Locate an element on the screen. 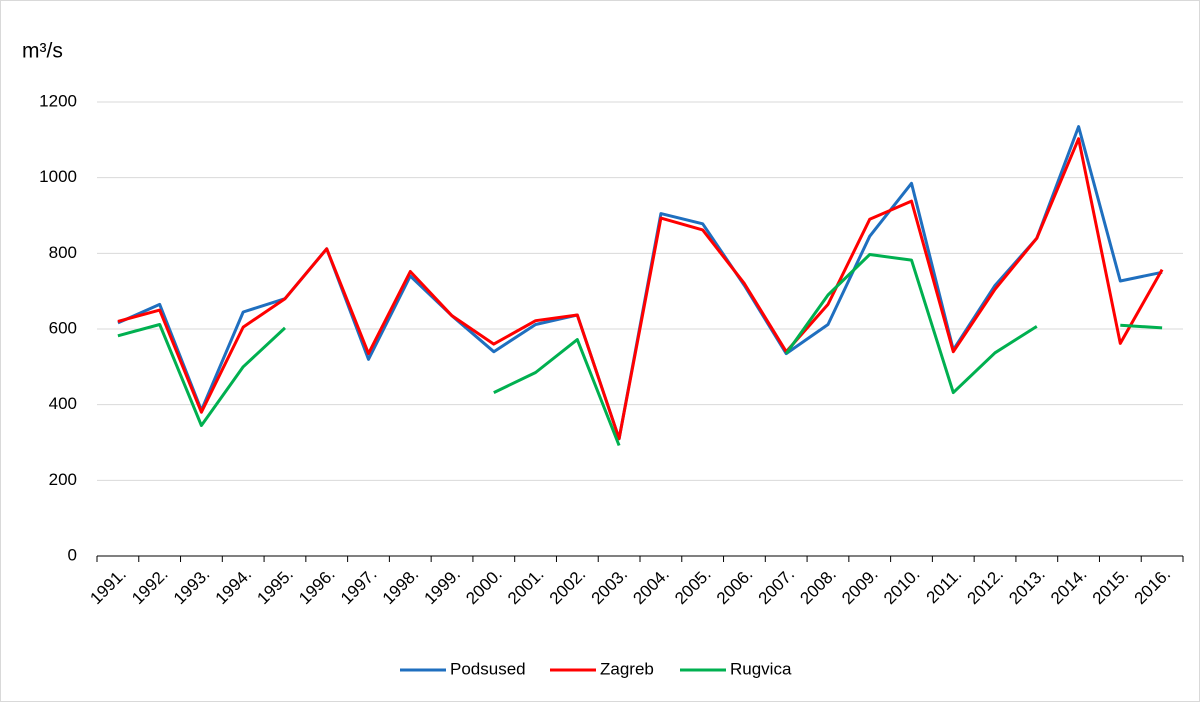 Image resolution: width=1200 pixels, height=702 pixels. y-axis-label: m³/s is located at coordinates (42, 51).